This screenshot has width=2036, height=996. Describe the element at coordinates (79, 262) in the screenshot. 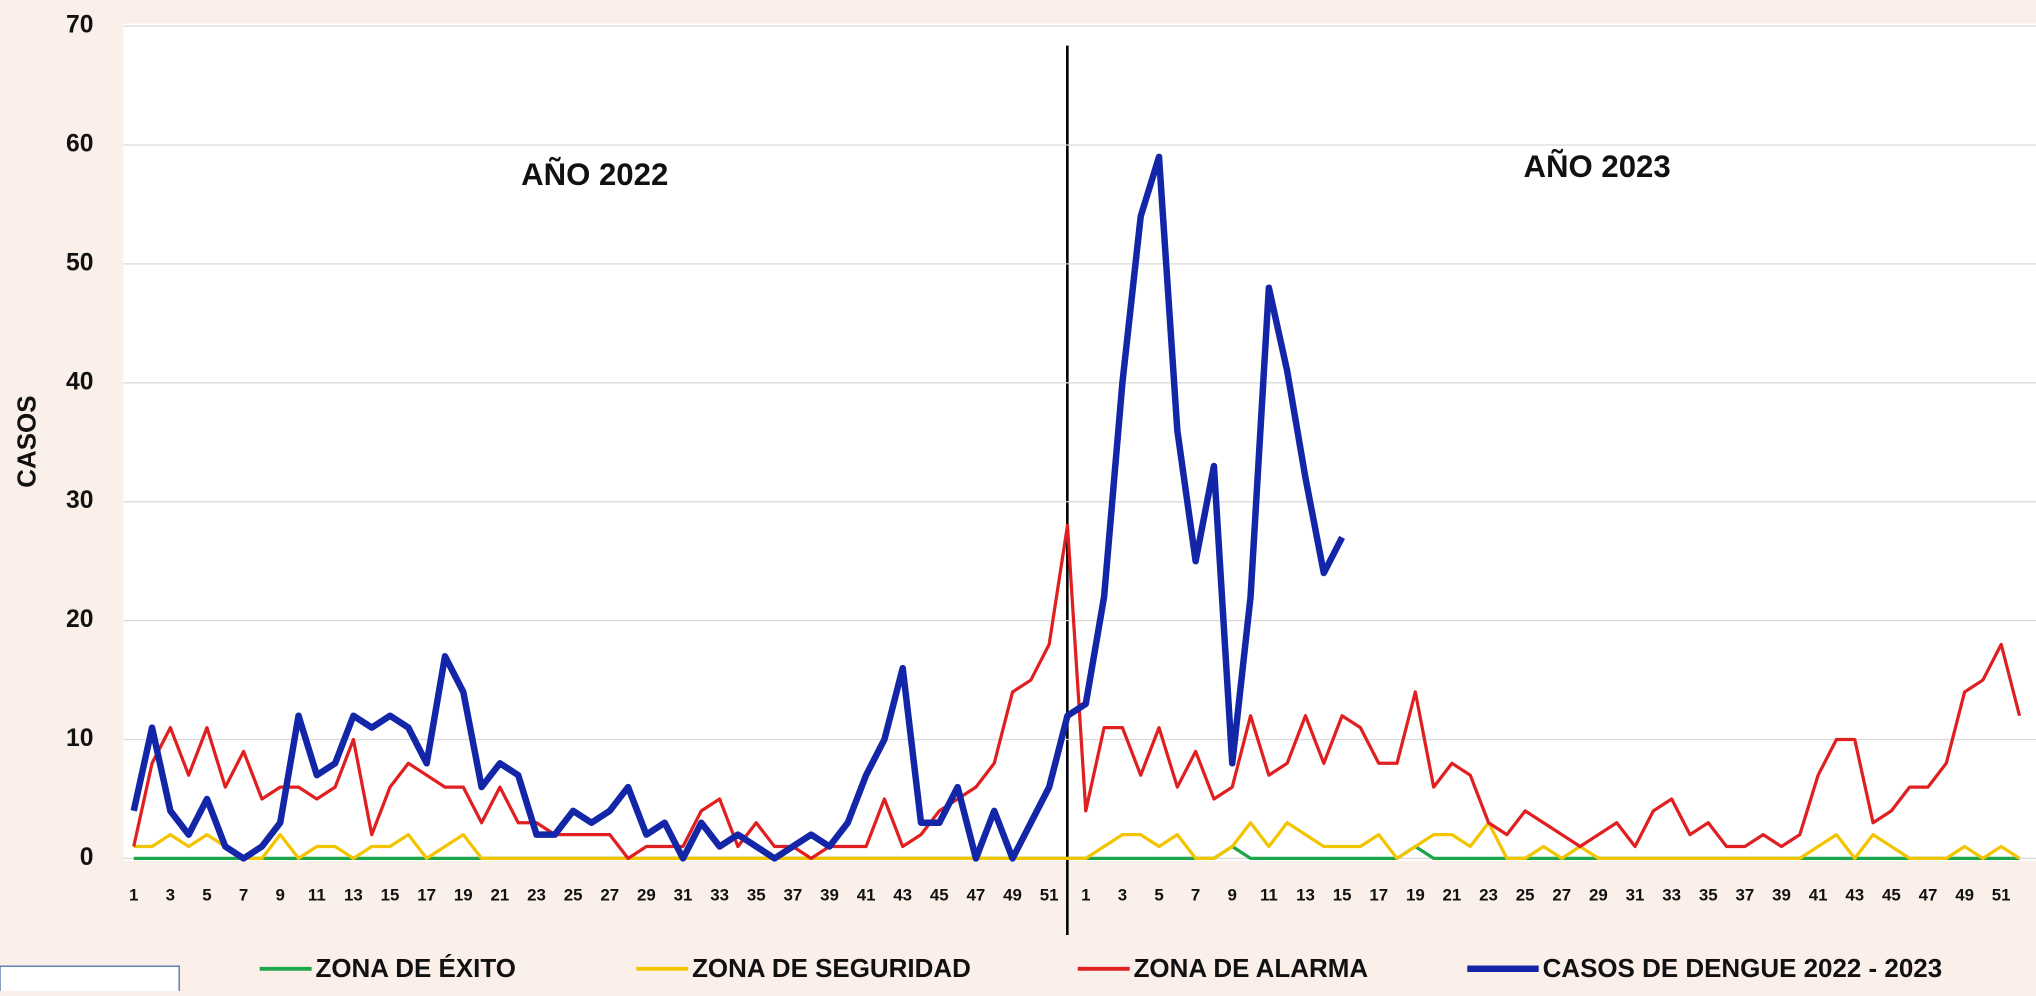

I see `y-tick-label: 50` at that location.